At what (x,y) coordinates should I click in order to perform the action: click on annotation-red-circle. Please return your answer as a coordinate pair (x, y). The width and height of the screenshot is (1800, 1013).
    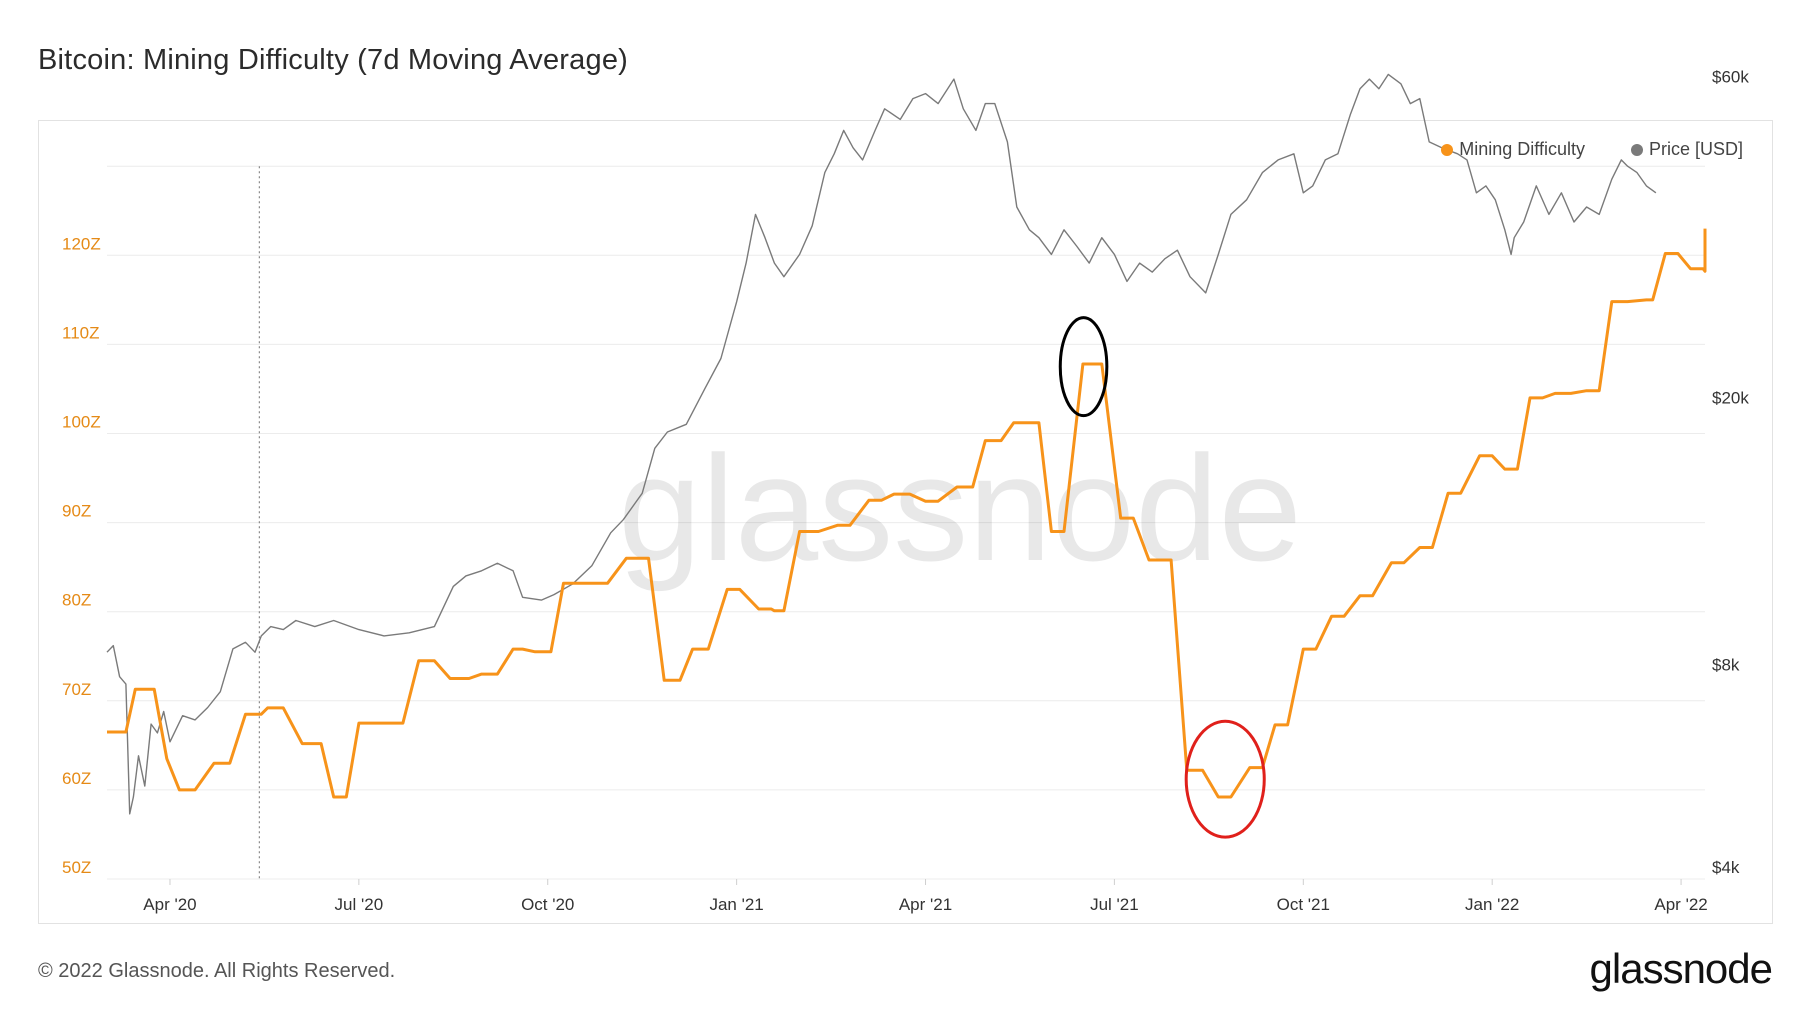
    Looking at the image, I should click on (1225, 779).